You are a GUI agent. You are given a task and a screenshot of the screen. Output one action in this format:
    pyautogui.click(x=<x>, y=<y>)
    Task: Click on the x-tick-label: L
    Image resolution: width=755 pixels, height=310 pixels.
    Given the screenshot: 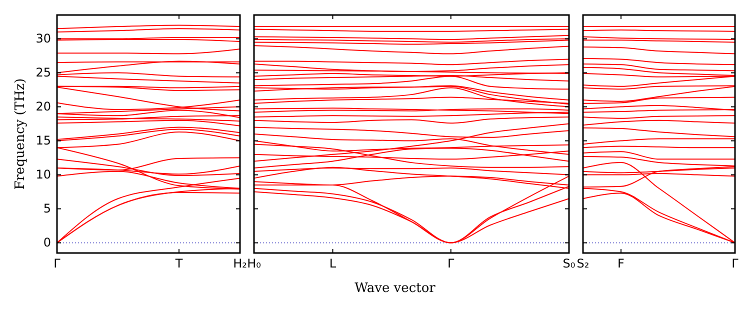 What is the action you would take?
    pyautogui.click(x=332, y=263)
    